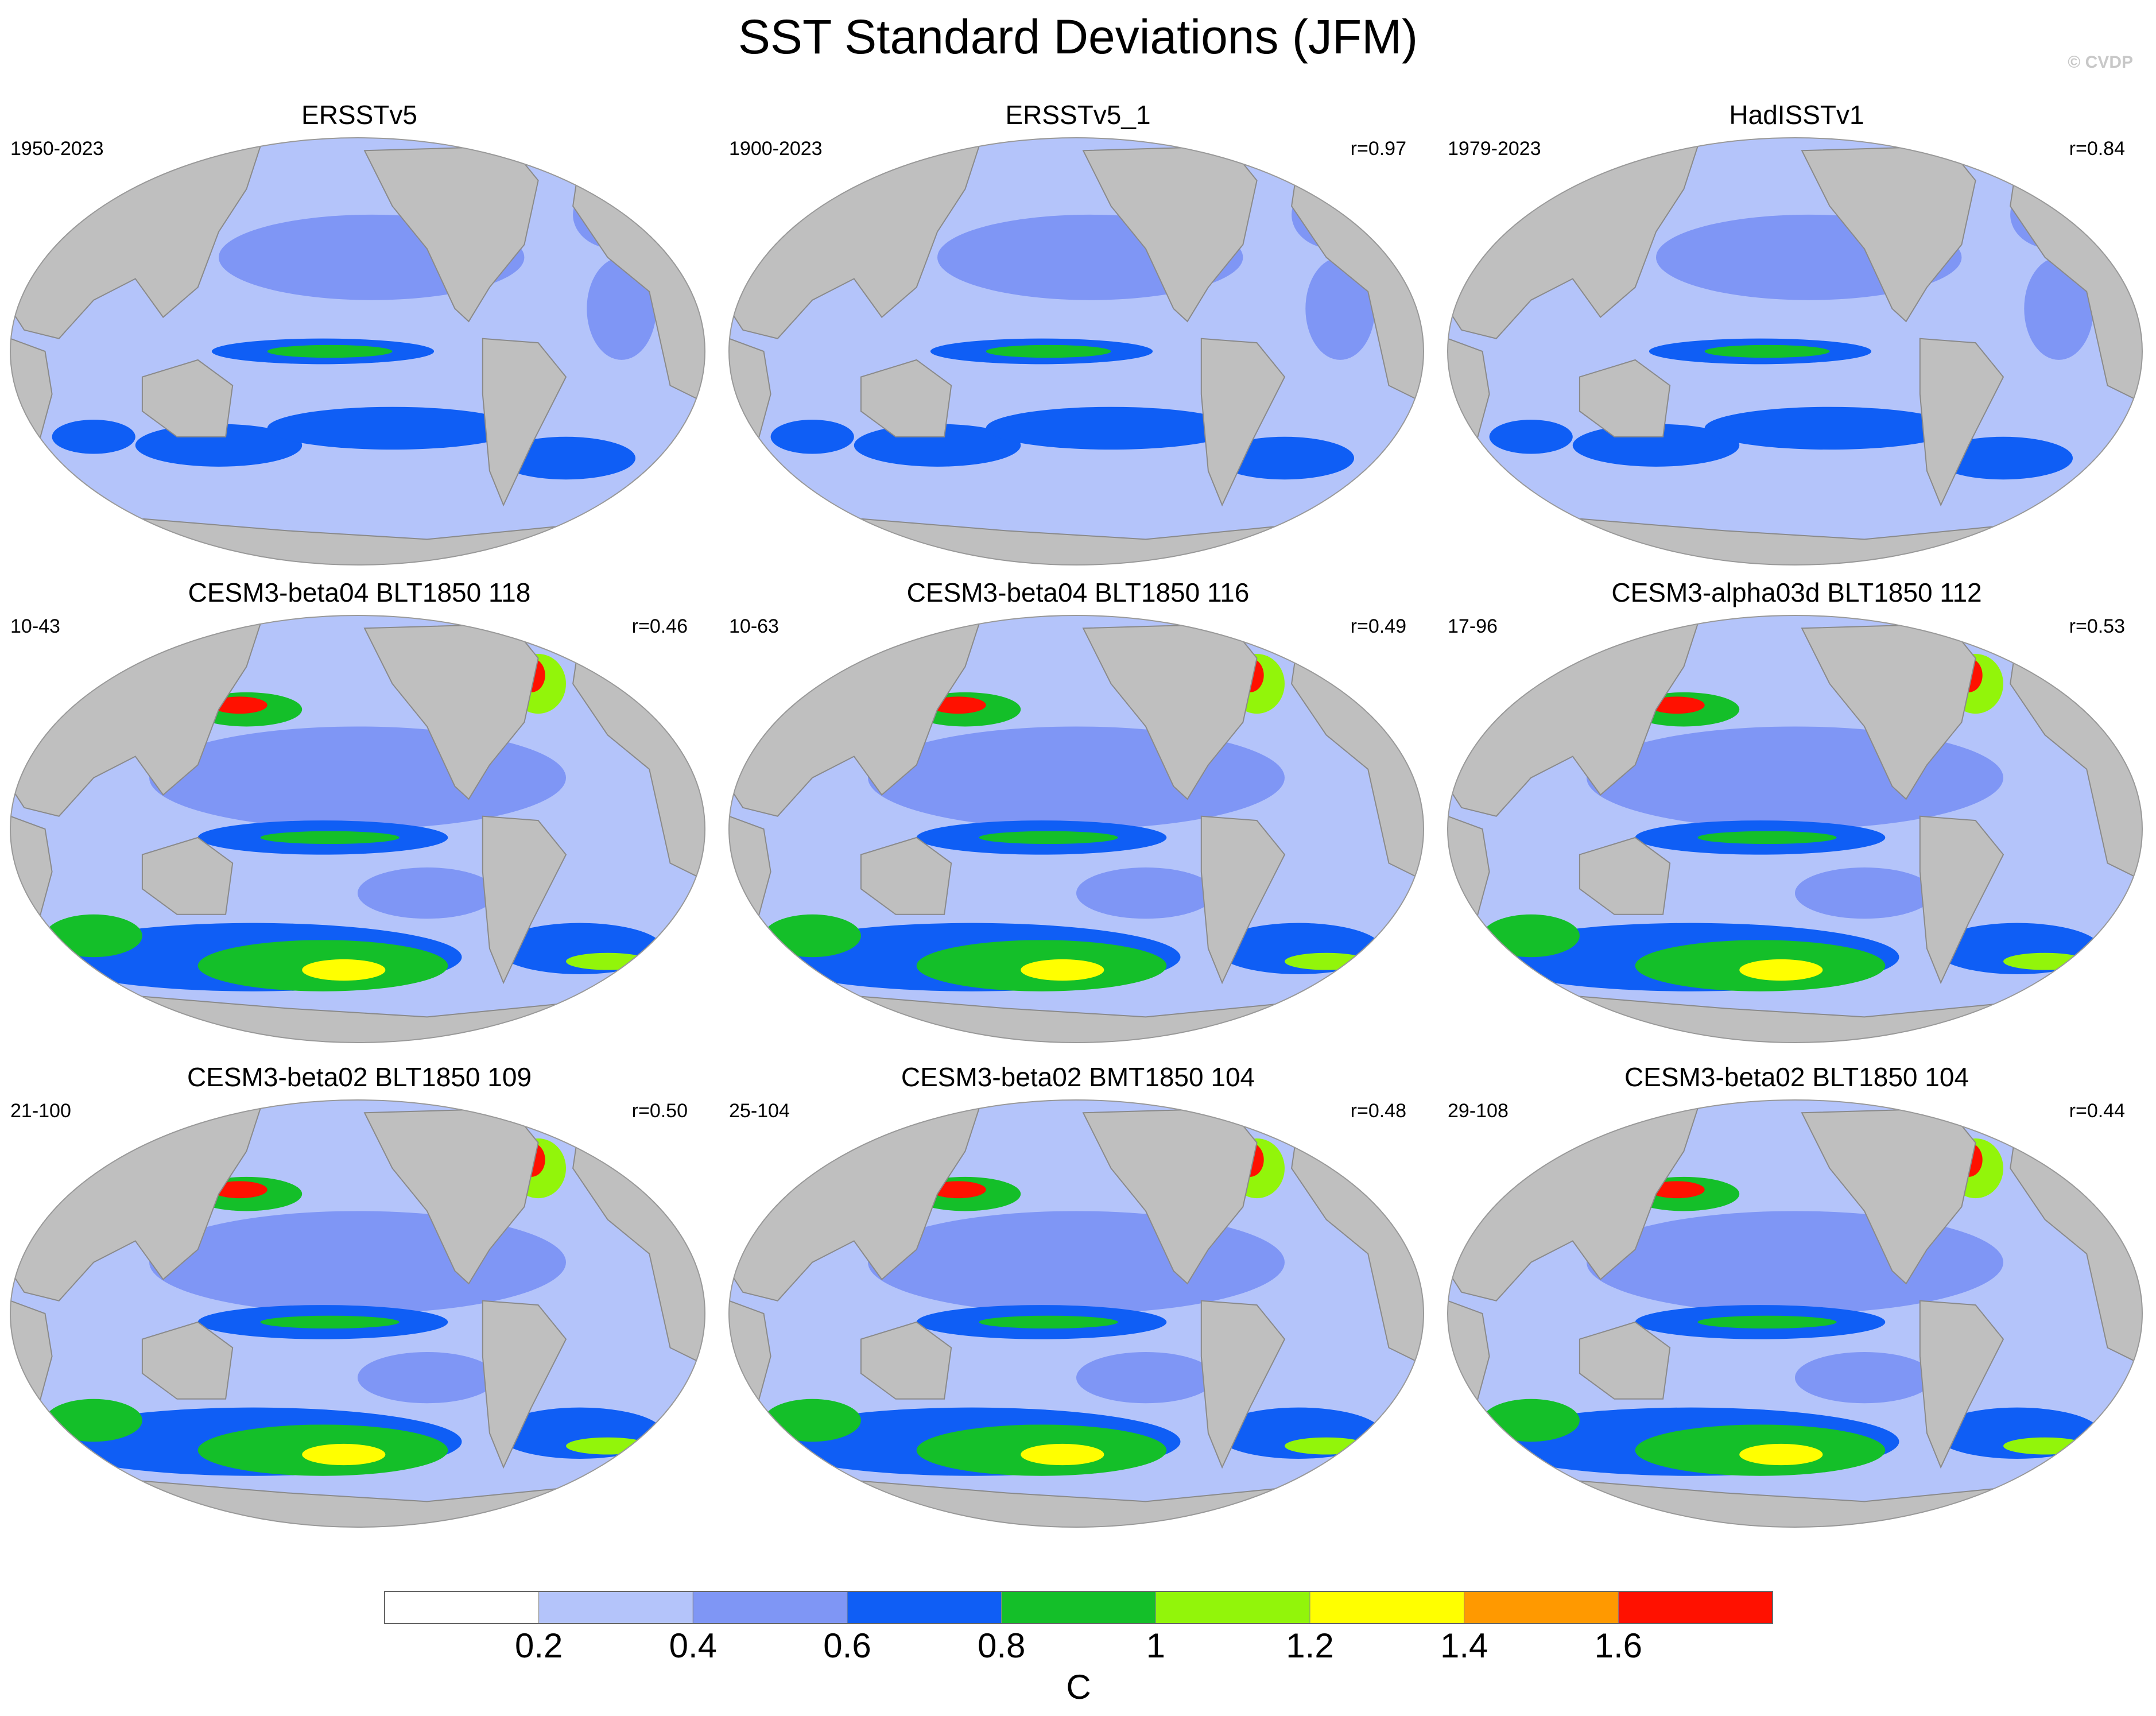  Describe the element at coordinates (2097, 149) in the screenshot. I see `panel-correlation: r=0.84` at that location.